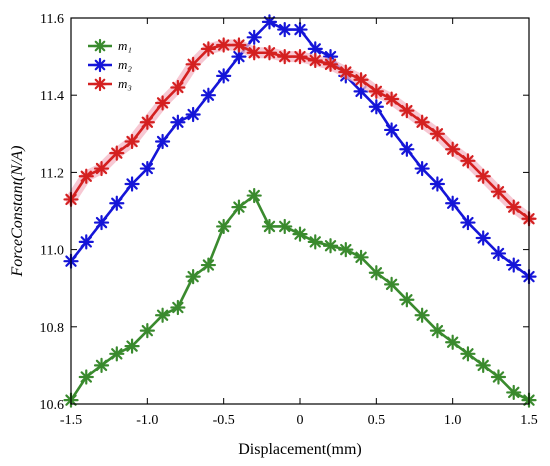 This screenshot has height=466, width=550. Describe the element at coordinates (52, 19) in the screenshot. I see `y-tick-label: 11.6` at that location.